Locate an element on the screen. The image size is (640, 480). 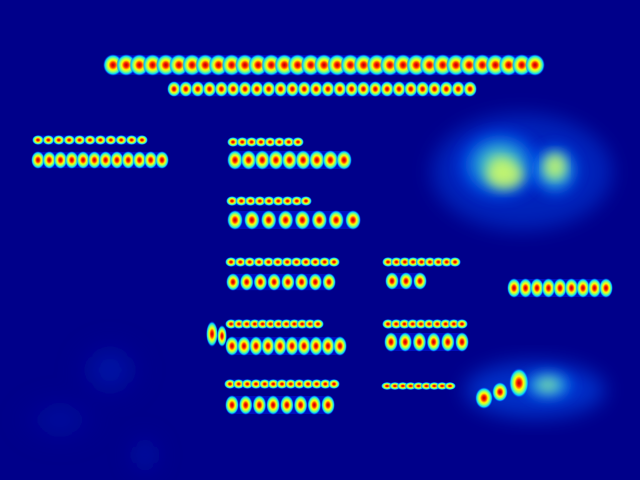
col3-r2-label-row is located at coordinates (425, 324).